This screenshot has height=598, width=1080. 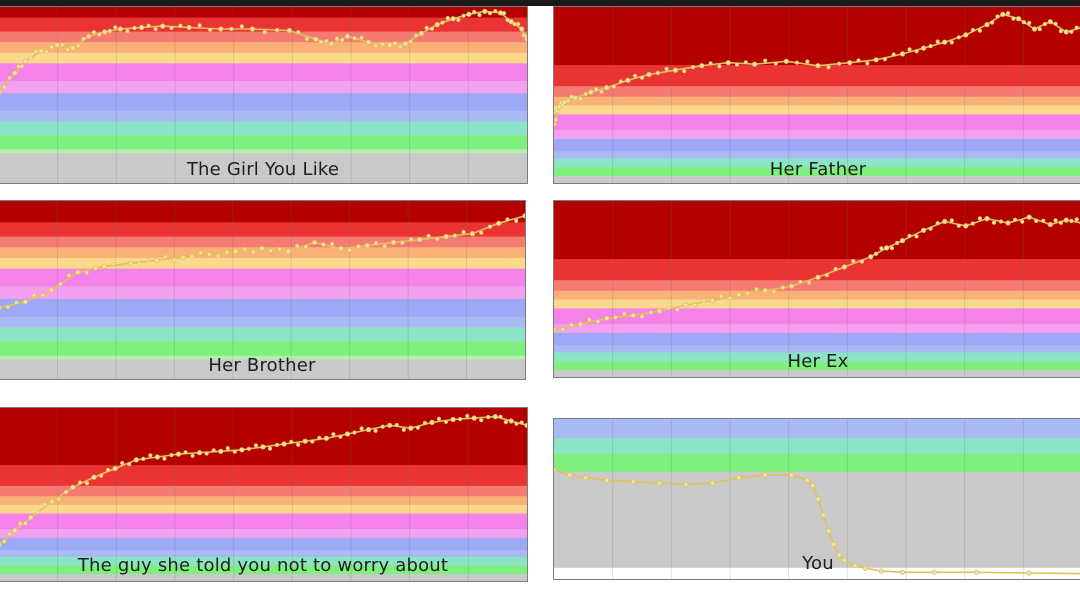 I want to click on grid-group, so click(x=263, y=494).